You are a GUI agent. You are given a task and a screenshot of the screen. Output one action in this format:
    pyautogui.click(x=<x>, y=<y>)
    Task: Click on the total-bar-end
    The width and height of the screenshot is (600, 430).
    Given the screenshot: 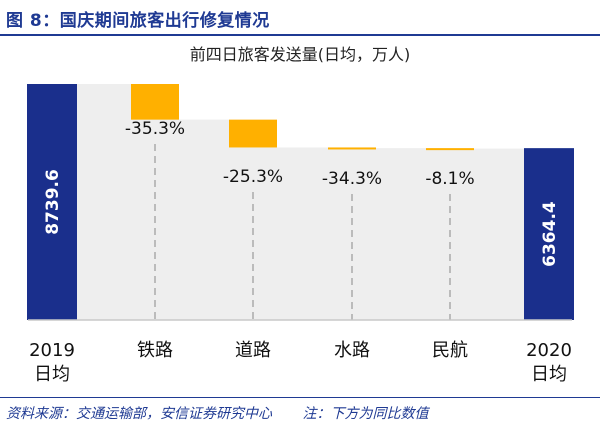 What is the action you would take?
    pyautogui.click(x=549, y=234)
    